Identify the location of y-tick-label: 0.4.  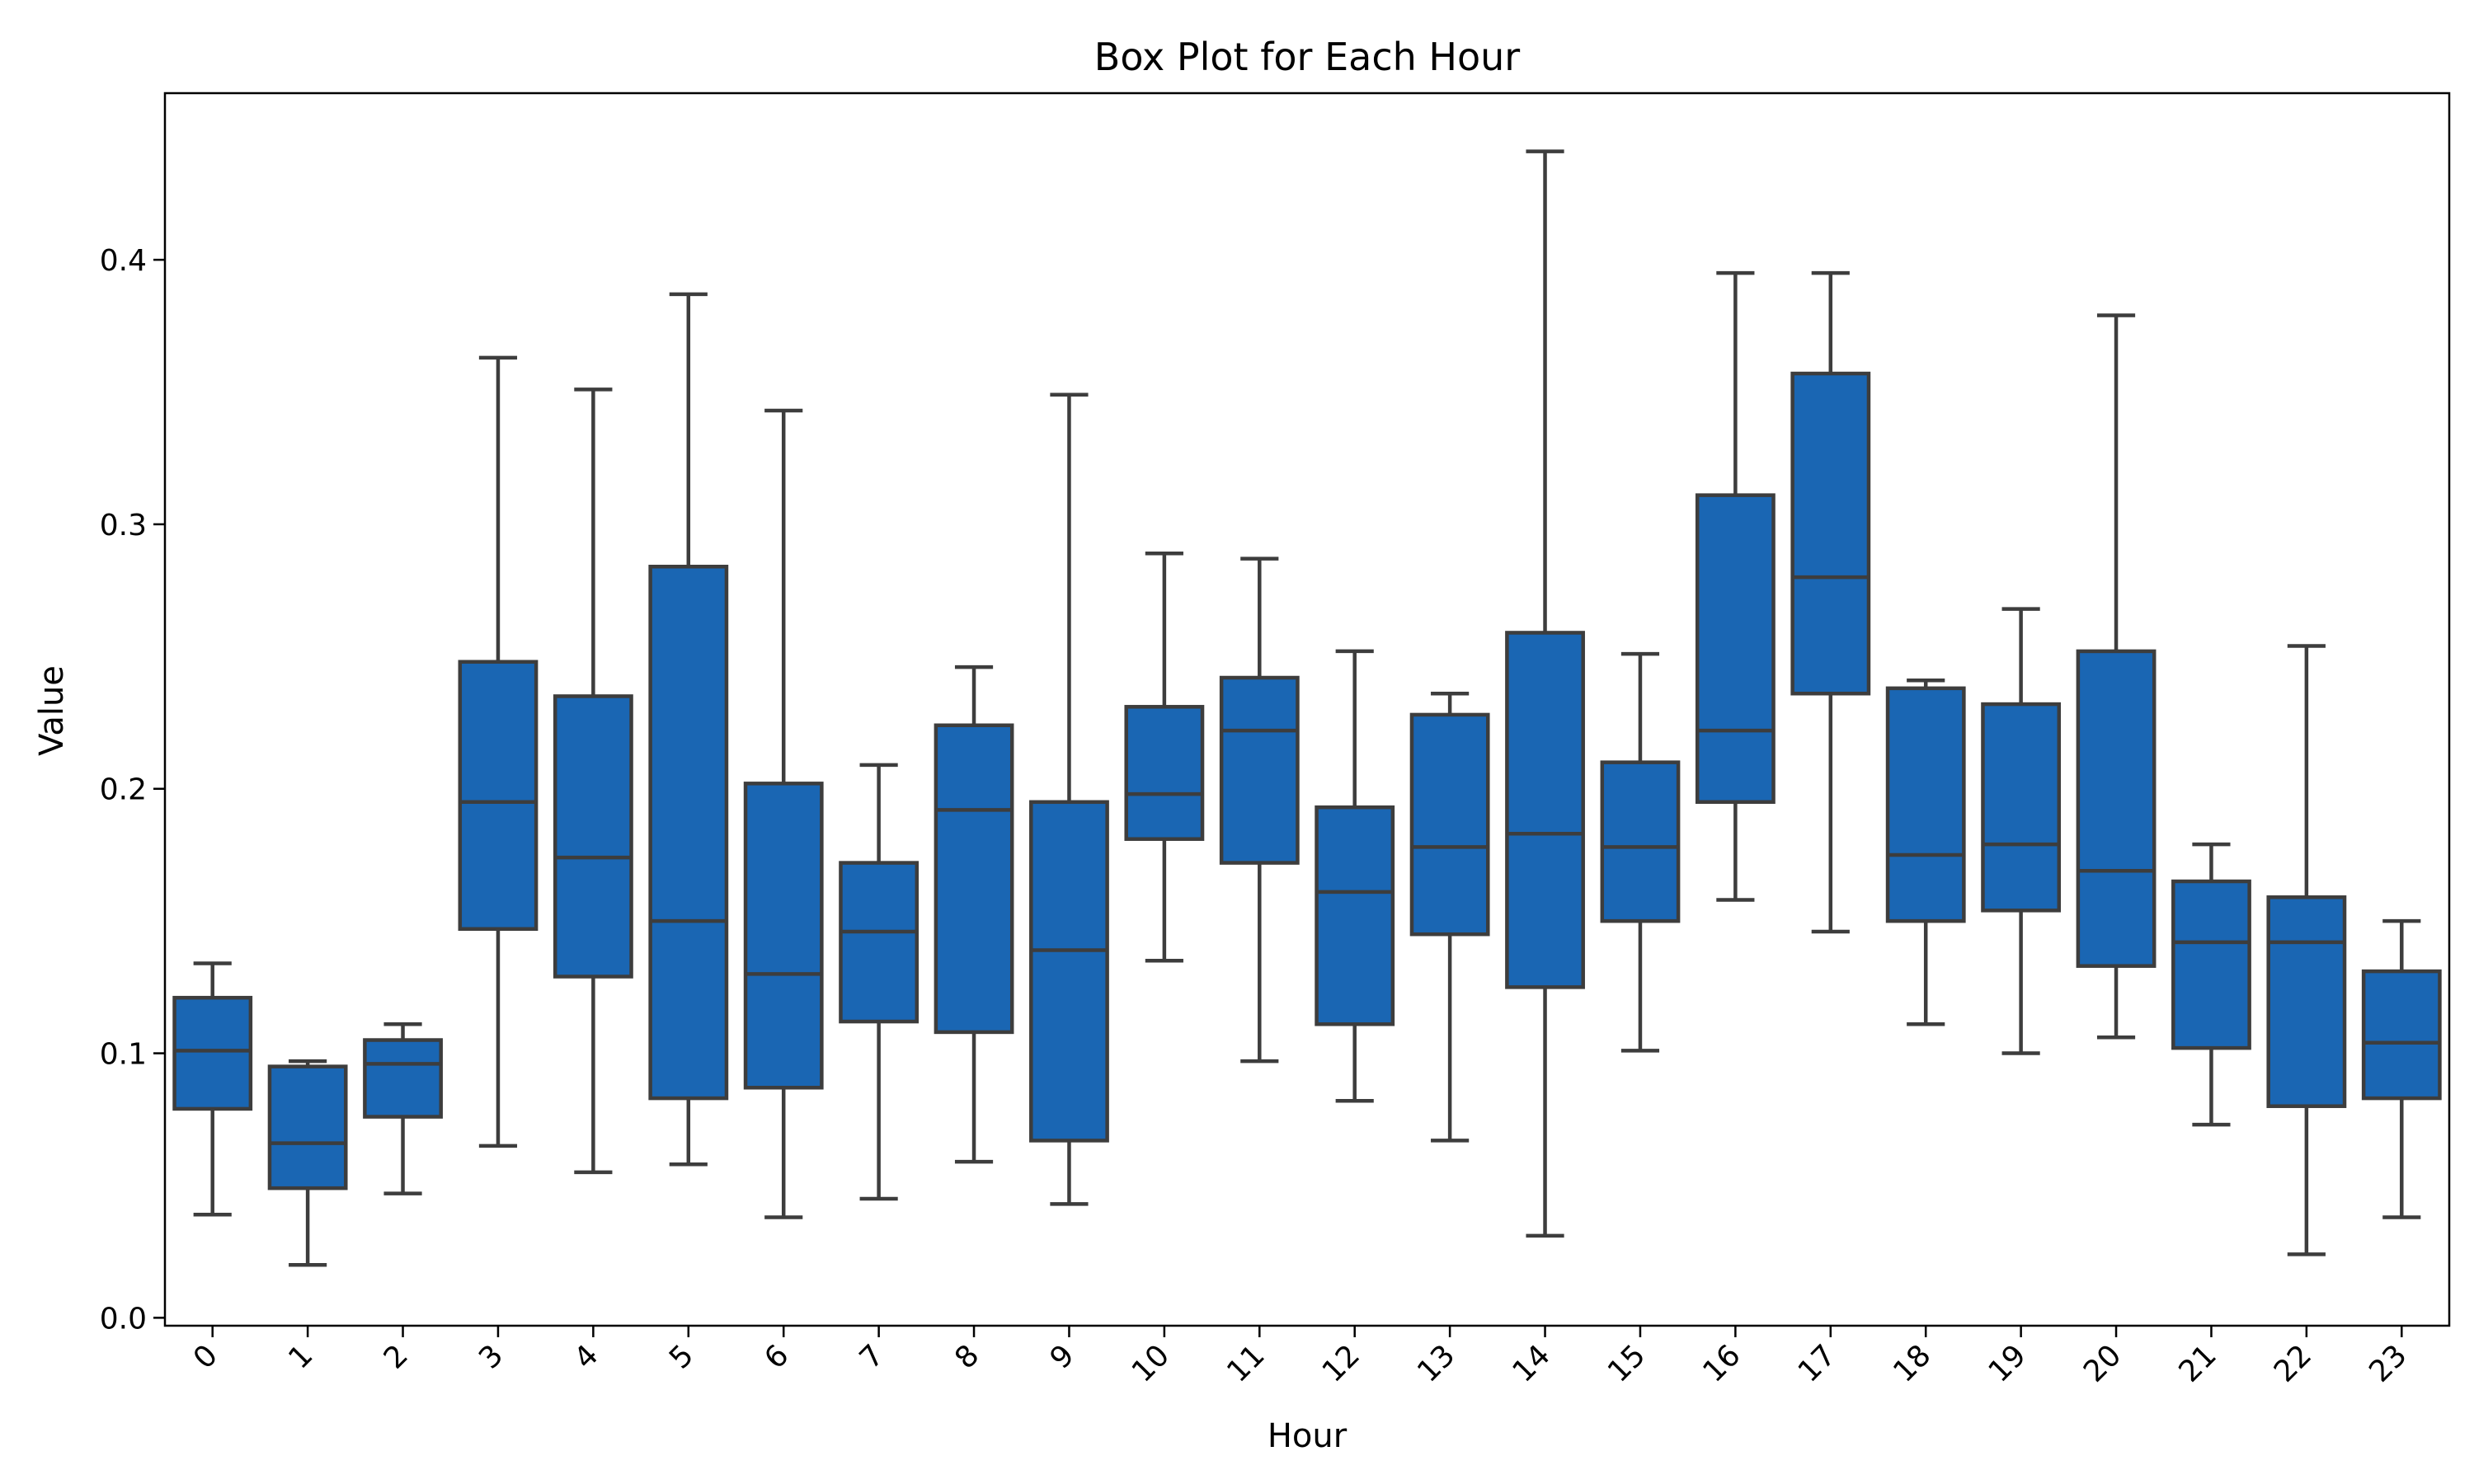
(123, 261).